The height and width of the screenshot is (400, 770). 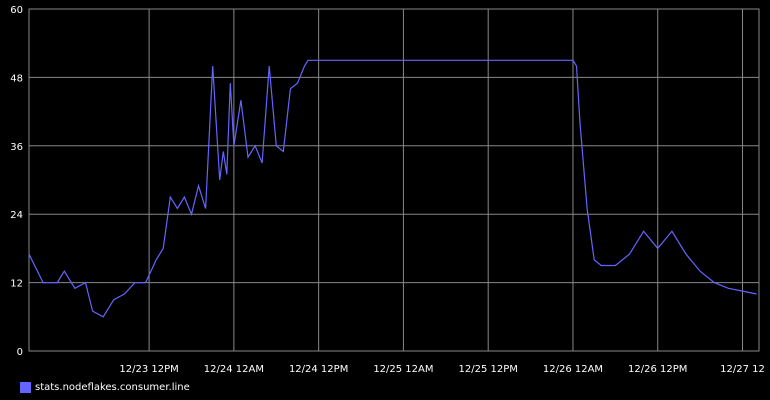 What do you see at coordinates (16, 215) in the screenshot?
I see `y-tick-label: 24` at bounding box center [16, 215].